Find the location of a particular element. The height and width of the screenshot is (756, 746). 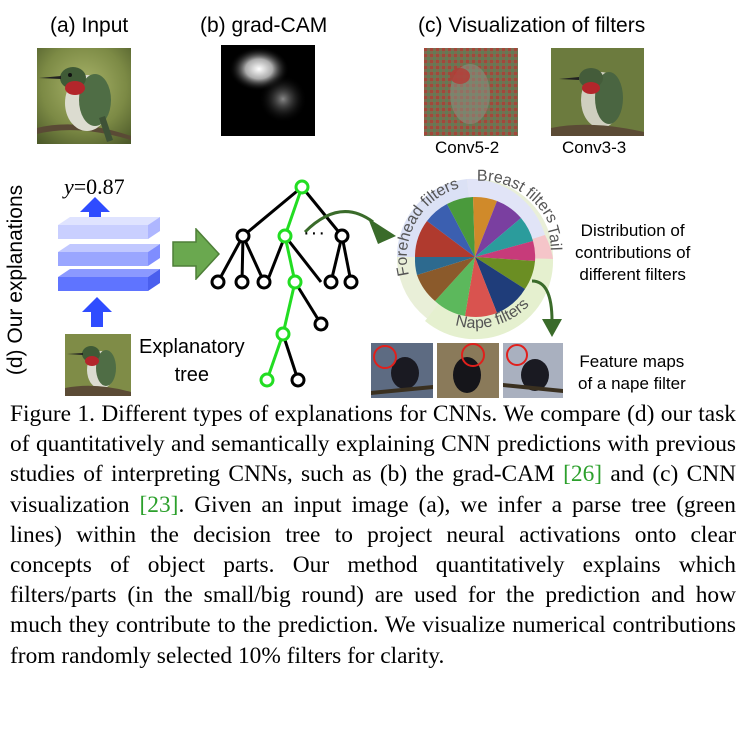

input-bird-image is located at coordinates (84, 96).